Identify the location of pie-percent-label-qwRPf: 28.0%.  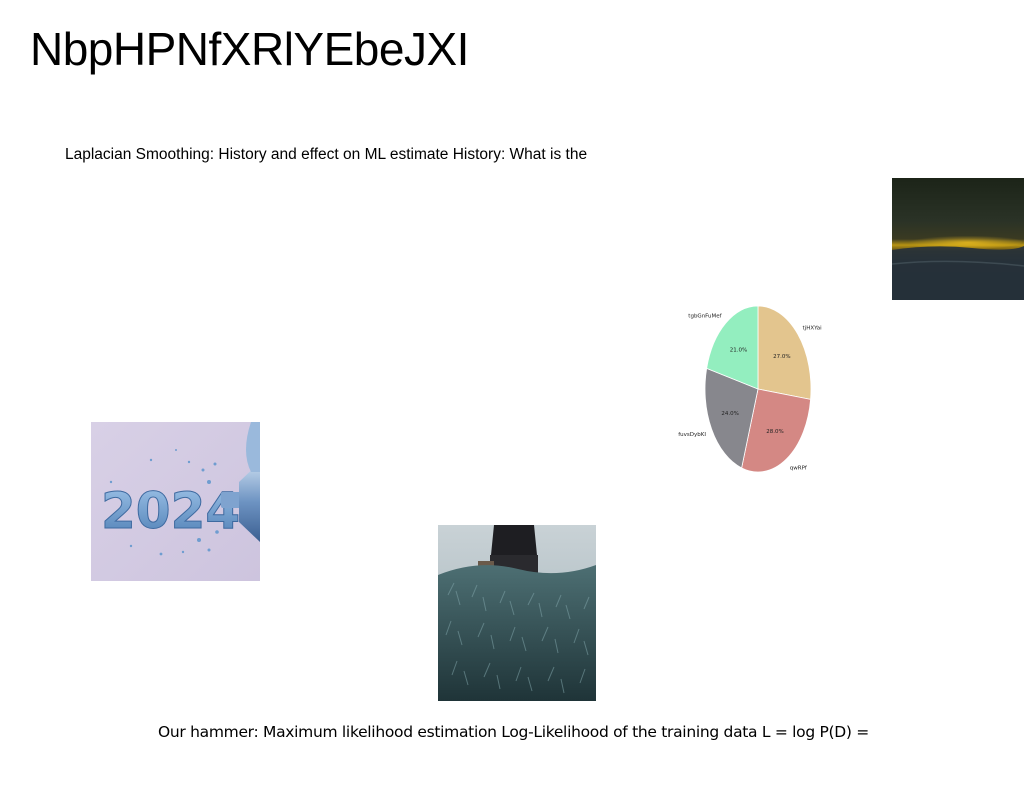
(774, 432).